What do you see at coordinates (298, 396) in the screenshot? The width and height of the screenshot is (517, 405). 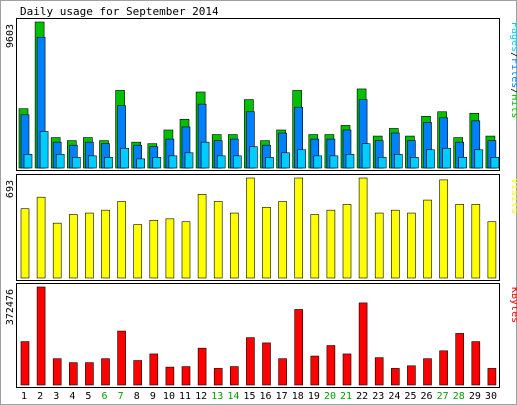 I see `x-tick-label-day-18: 18` at bounding box center [298, 396].